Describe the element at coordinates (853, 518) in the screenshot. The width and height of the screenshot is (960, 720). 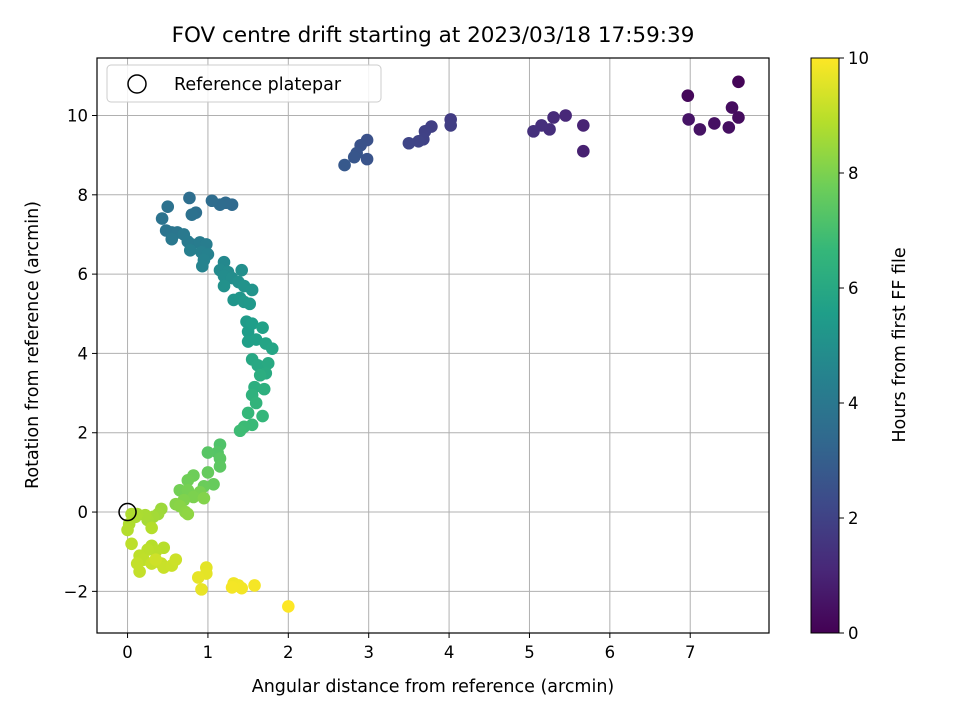
I see `colorbar-tick-label: 2` at that location.